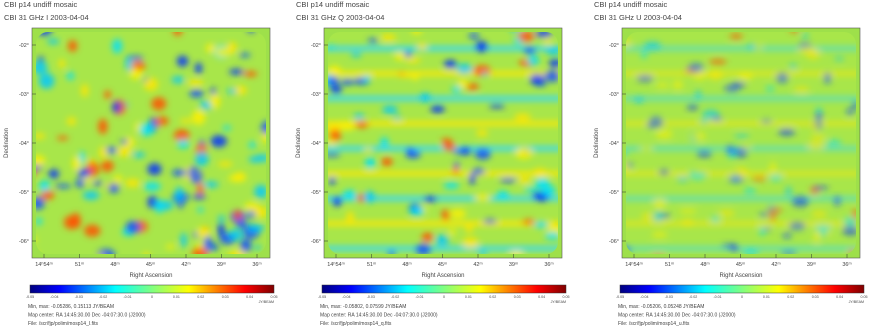 The image size is (872, 328). Describe the element at coordinates (444, 297) in the screenshot. I see `colorbar-tick-label: 0` at that location.